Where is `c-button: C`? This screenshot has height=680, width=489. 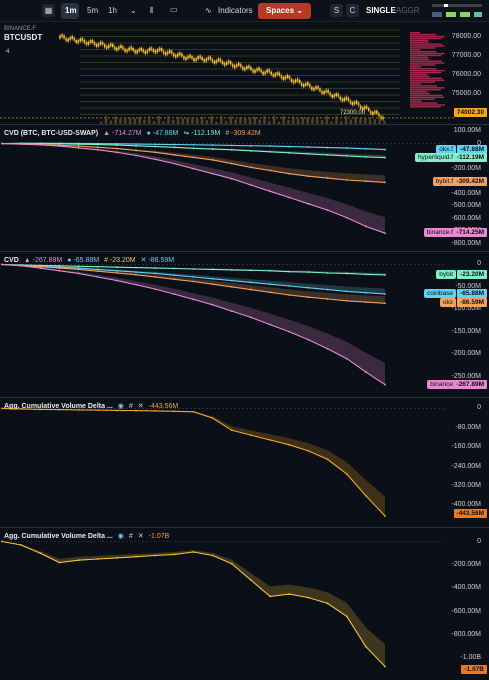 c-button: C is located at coordinates (352, 10).